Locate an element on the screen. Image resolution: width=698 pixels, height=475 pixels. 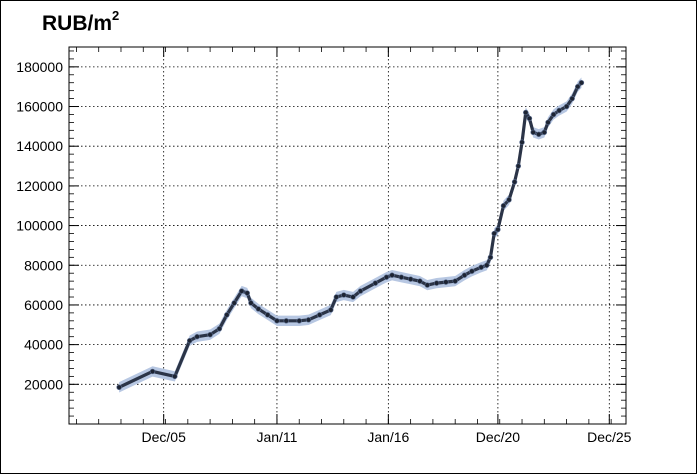
title-text: RUB/m is located at coordinates (77, 23).